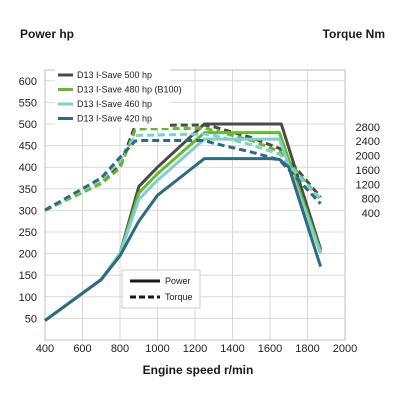  I want to click on x-tick-label: 1400, so click(232, 349).